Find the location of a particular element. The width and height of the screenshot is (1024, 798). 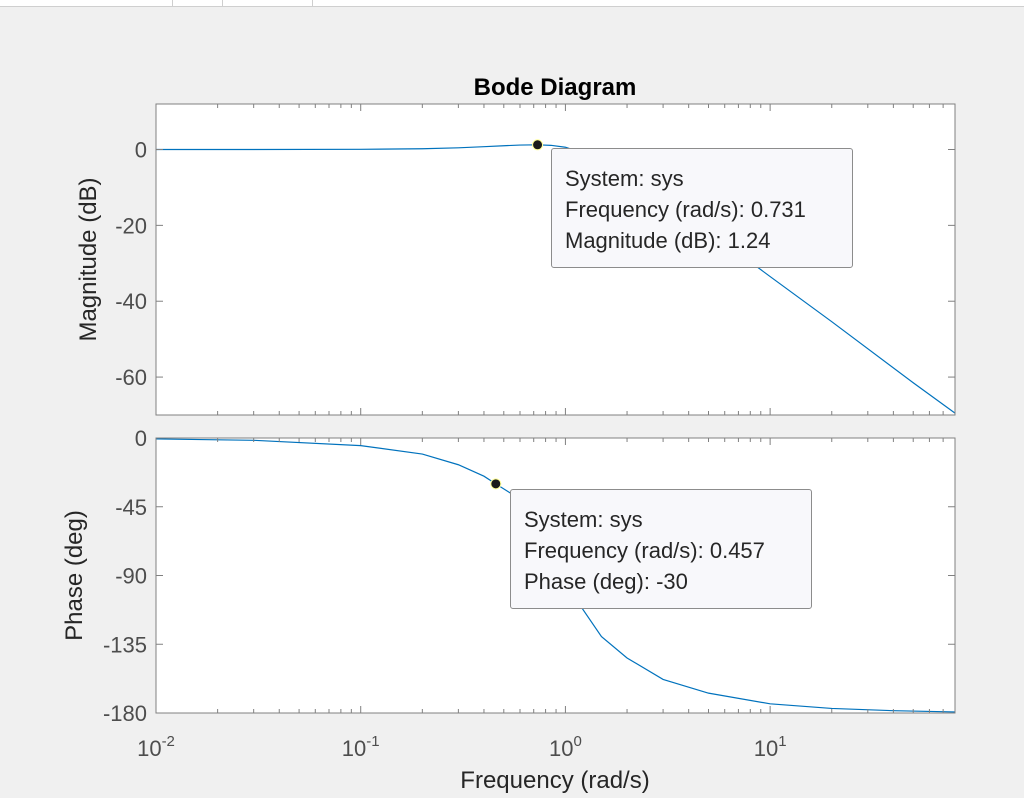

phase-y-tick-label: -135 is located at coordinates (125, 644).